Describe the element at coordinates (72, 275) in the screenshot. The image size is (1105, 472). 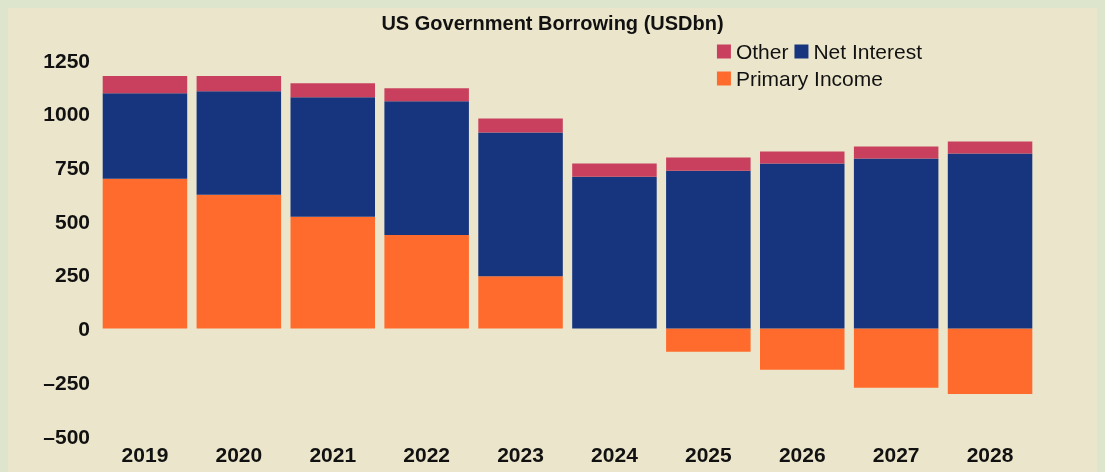
I see `y-tick-label: 250` at that location.